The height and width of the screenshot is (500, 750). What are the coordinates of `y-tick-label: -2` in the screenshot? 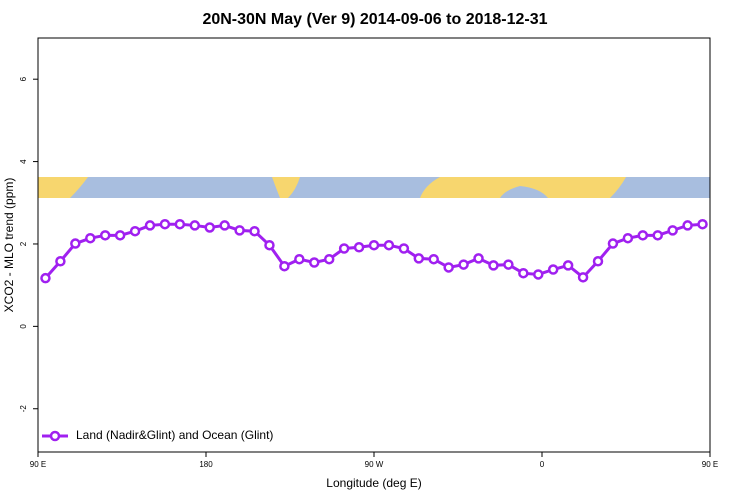 It's located at (23, 409).